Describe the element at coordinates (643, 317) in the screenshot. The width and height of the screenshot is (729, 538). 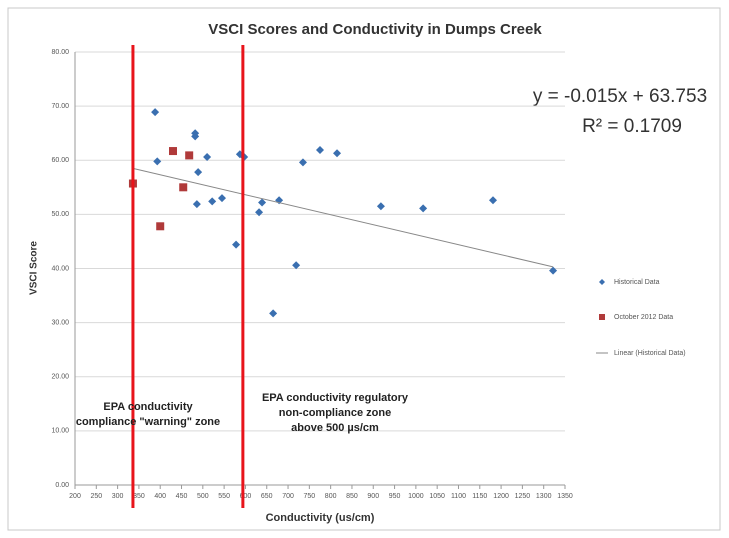
I see `legend-label: October 2012 Data` at that location.